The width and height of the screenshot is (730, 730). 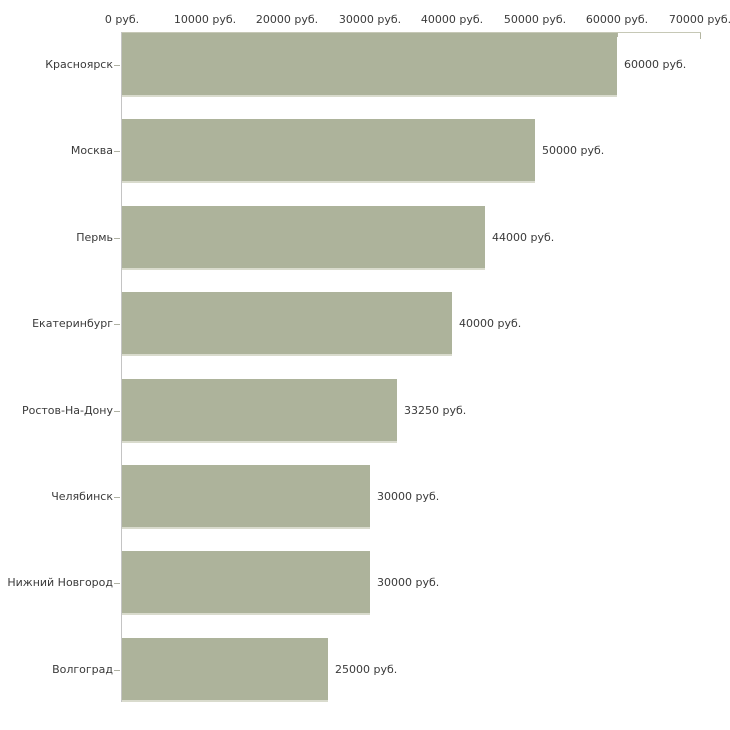 I want to click on x-axis-tick-label: 30000 руб., so click(x=370, y=19).